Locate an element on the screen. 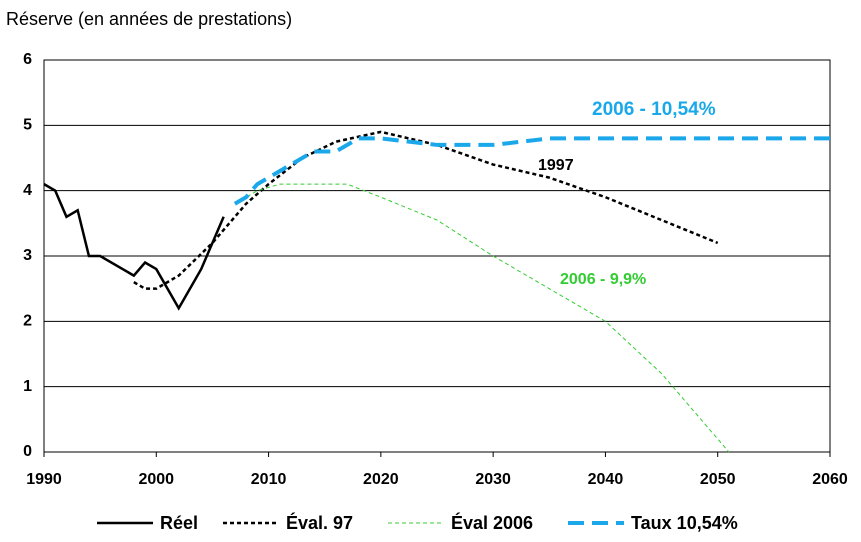 The height and width of the screenshot is (542, 861). y-tick-label: 2 is located at coordinates (27, 321).